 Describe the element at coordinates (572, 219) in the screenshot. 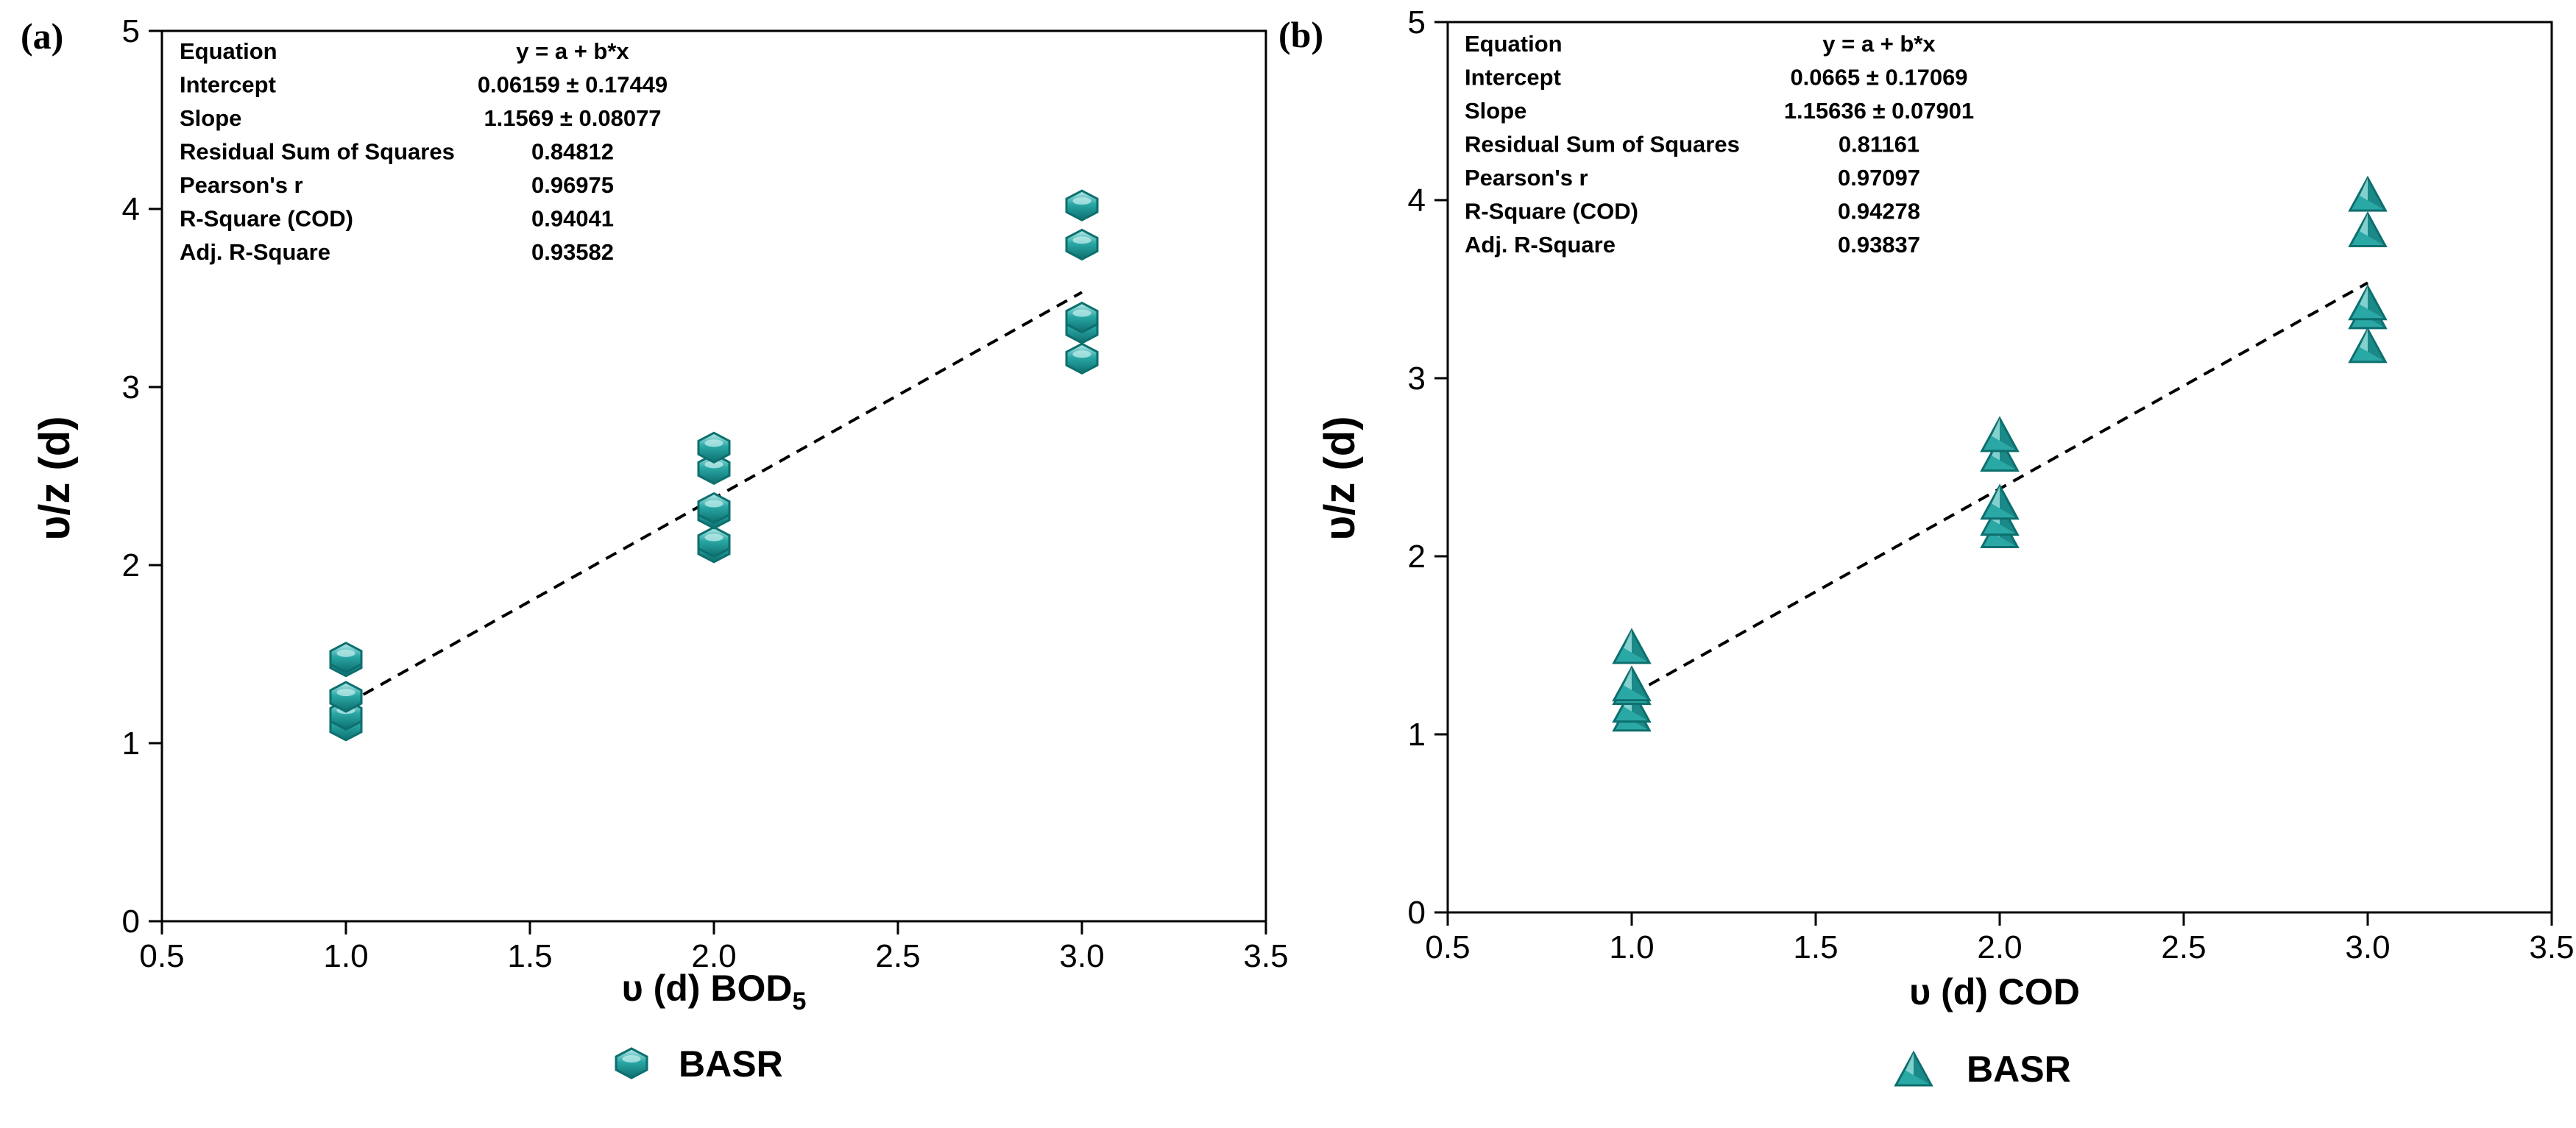

I see `stats-value: 0.94041` at that location.